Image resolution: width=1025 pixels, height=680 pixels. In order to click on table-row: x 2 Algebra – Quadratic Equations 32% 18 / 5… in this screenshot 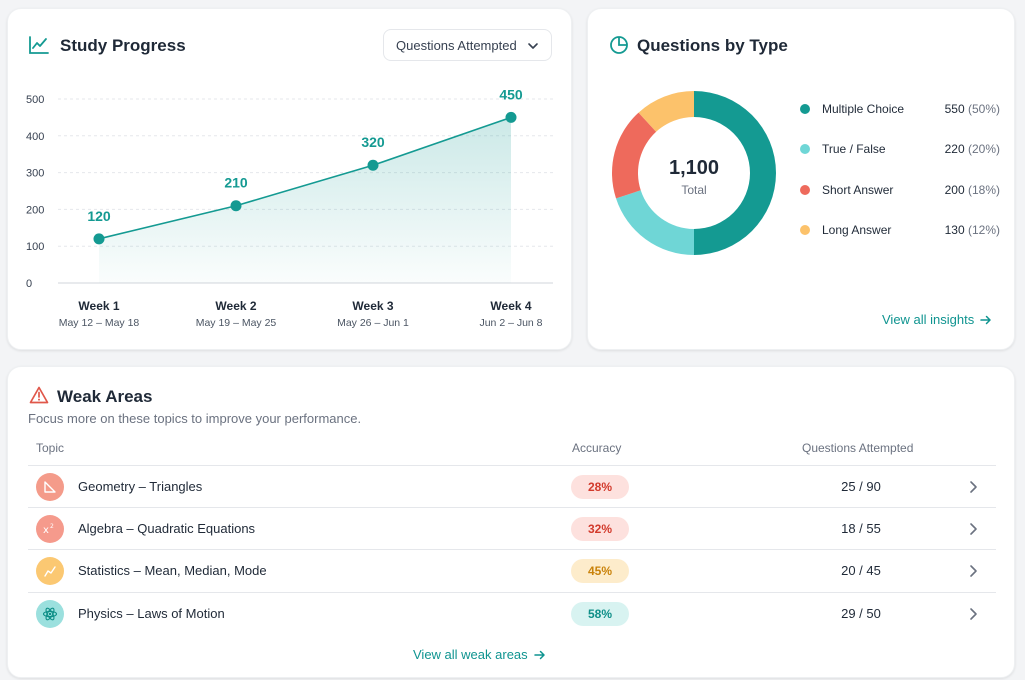, I will do `click(512, 528)`.